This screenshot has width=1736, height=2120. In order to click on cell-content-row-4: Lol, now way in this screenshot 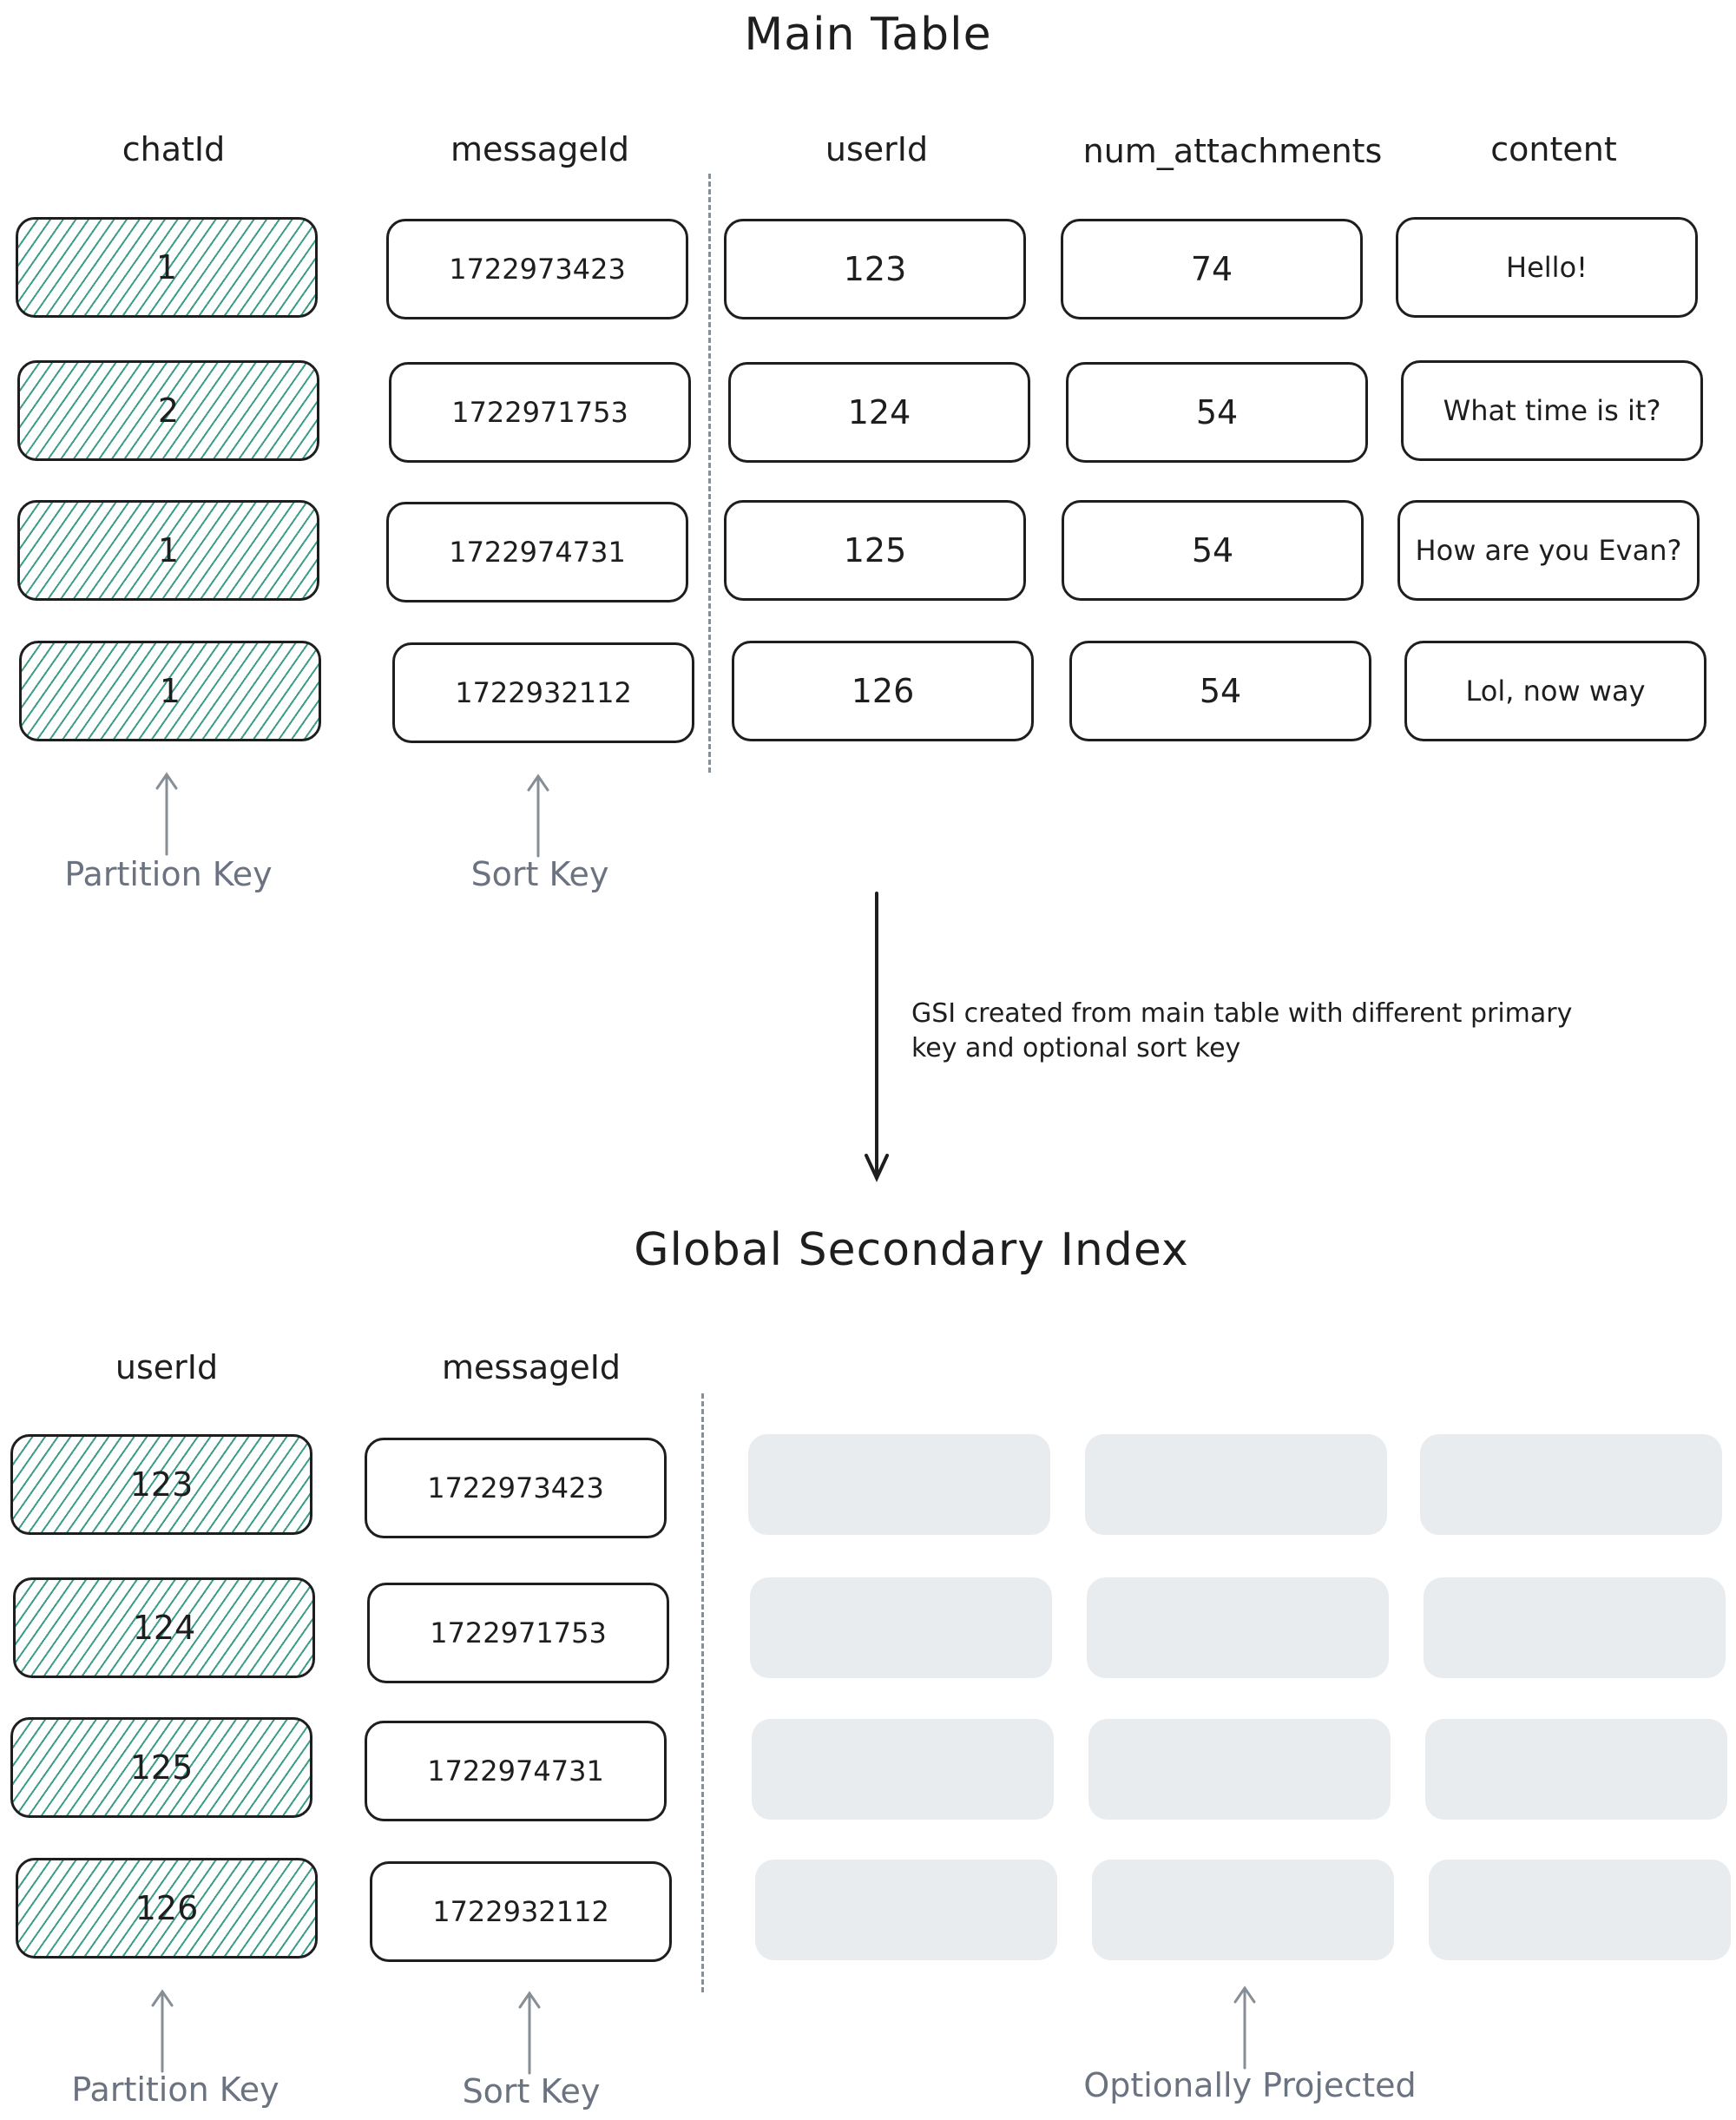, I will do `click(1555, 691)`.